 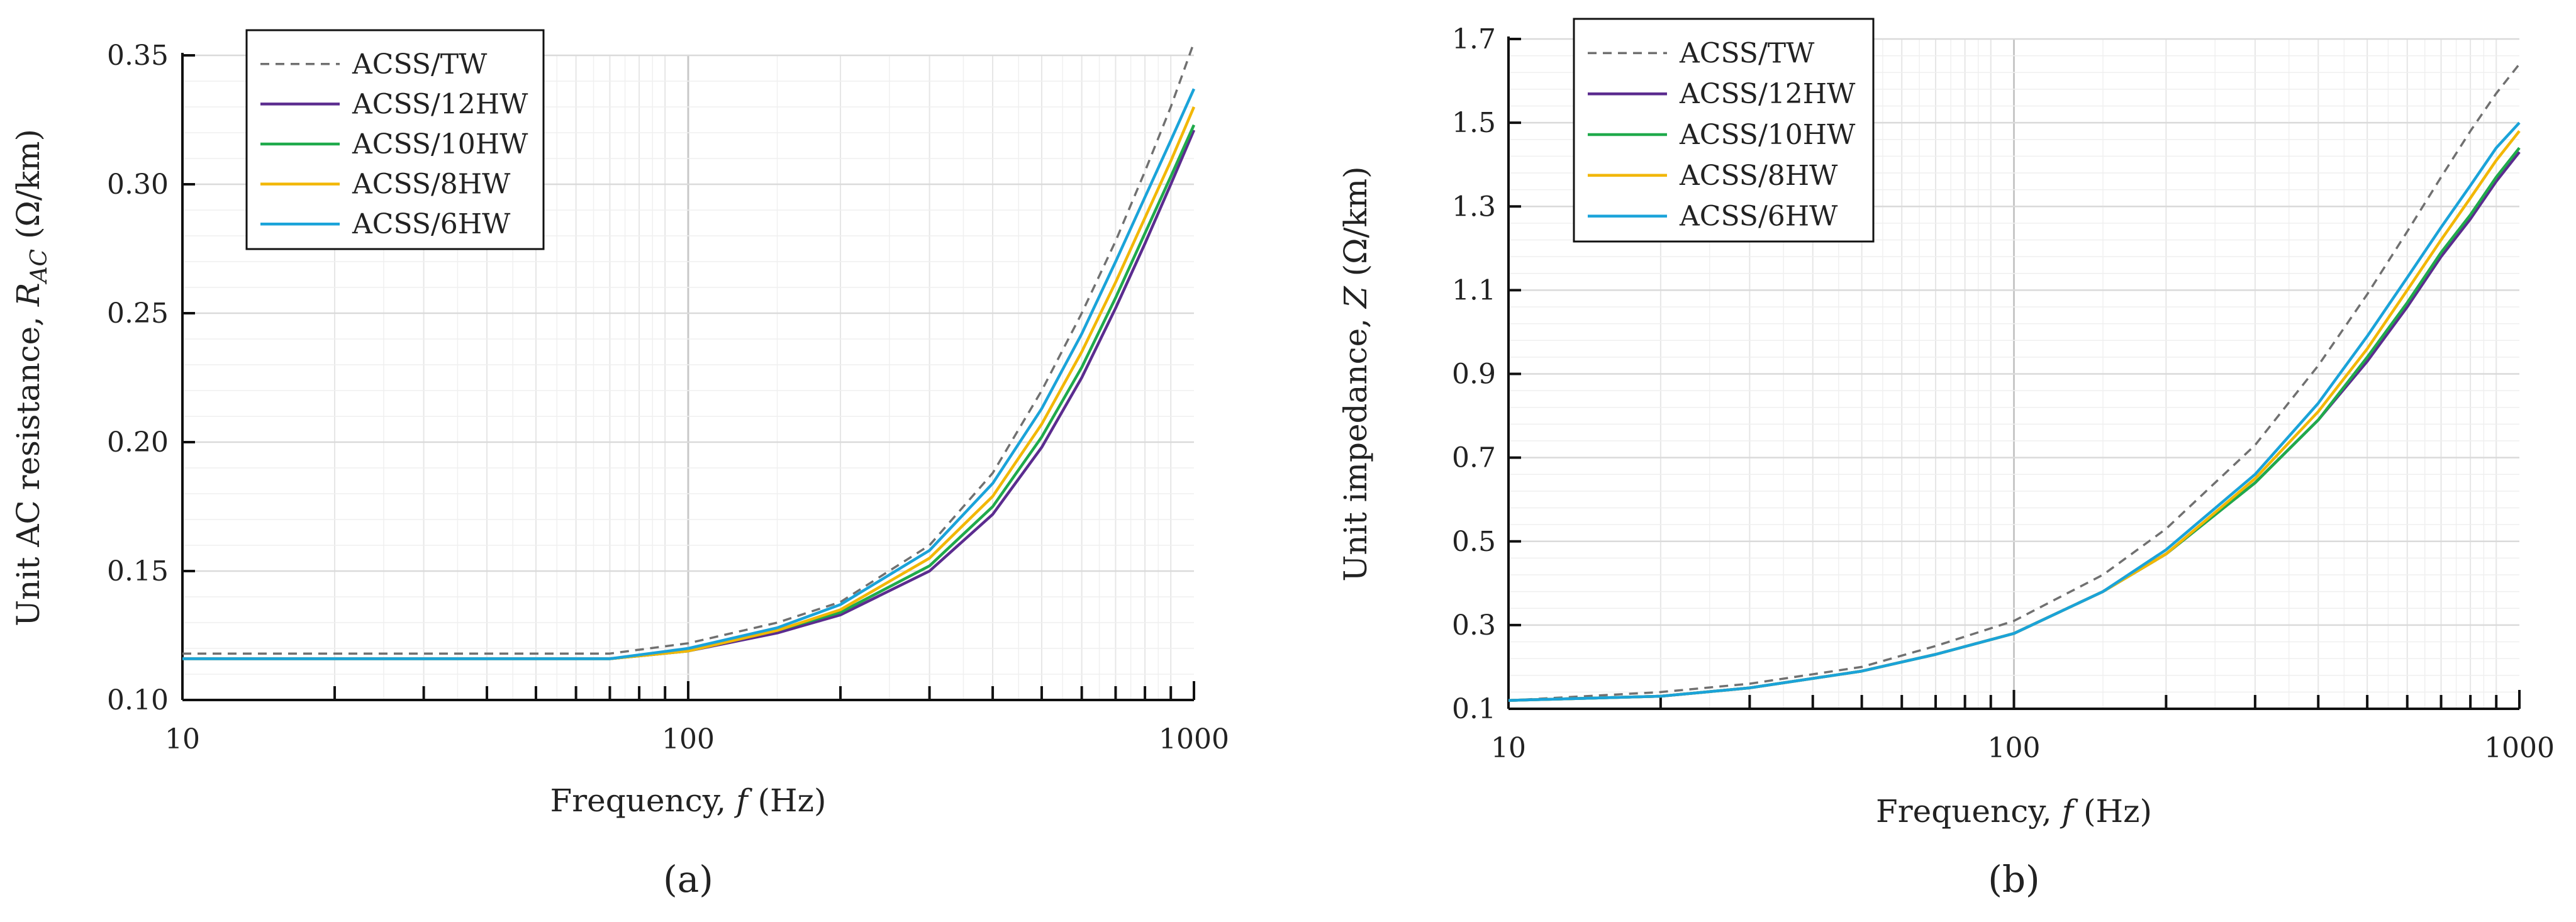 What do you see at coordinates (138, 571) in the screenshot?
I see `y-tick-label: 0.15` at bounding box center [138, 571].